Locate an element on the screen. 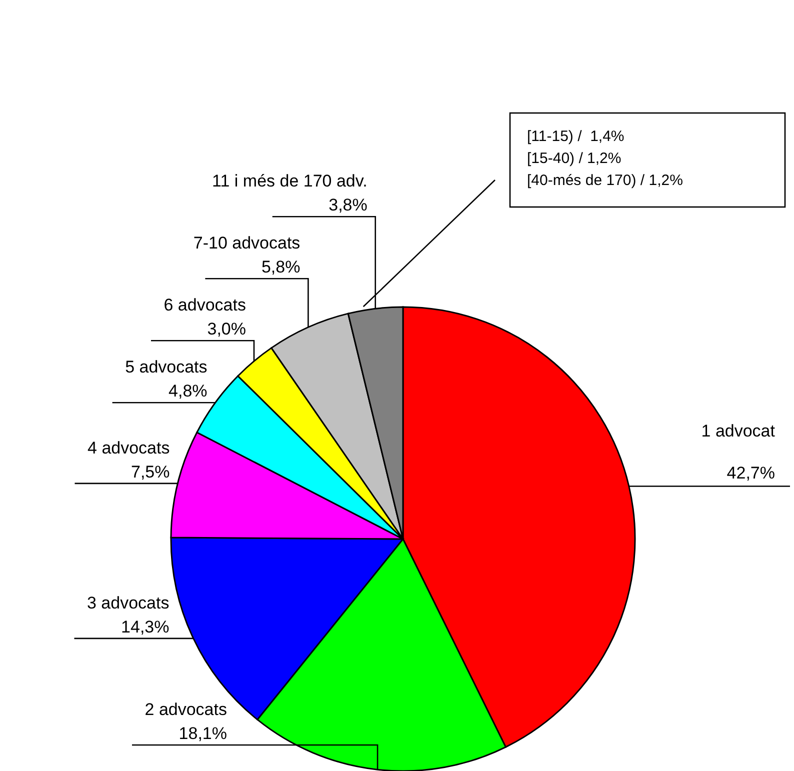  text: [15-40) / 1,2% is located at coordinates (574, 158).